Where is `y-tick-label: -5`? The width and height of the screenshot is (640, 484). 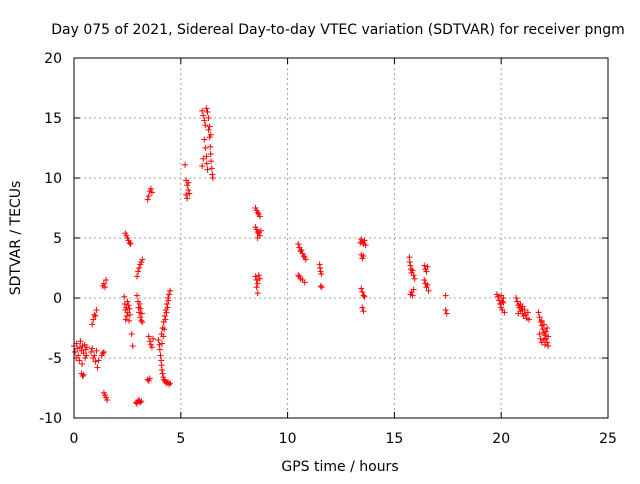 y-tick-label: -5 is located at coordinates (55, 359).